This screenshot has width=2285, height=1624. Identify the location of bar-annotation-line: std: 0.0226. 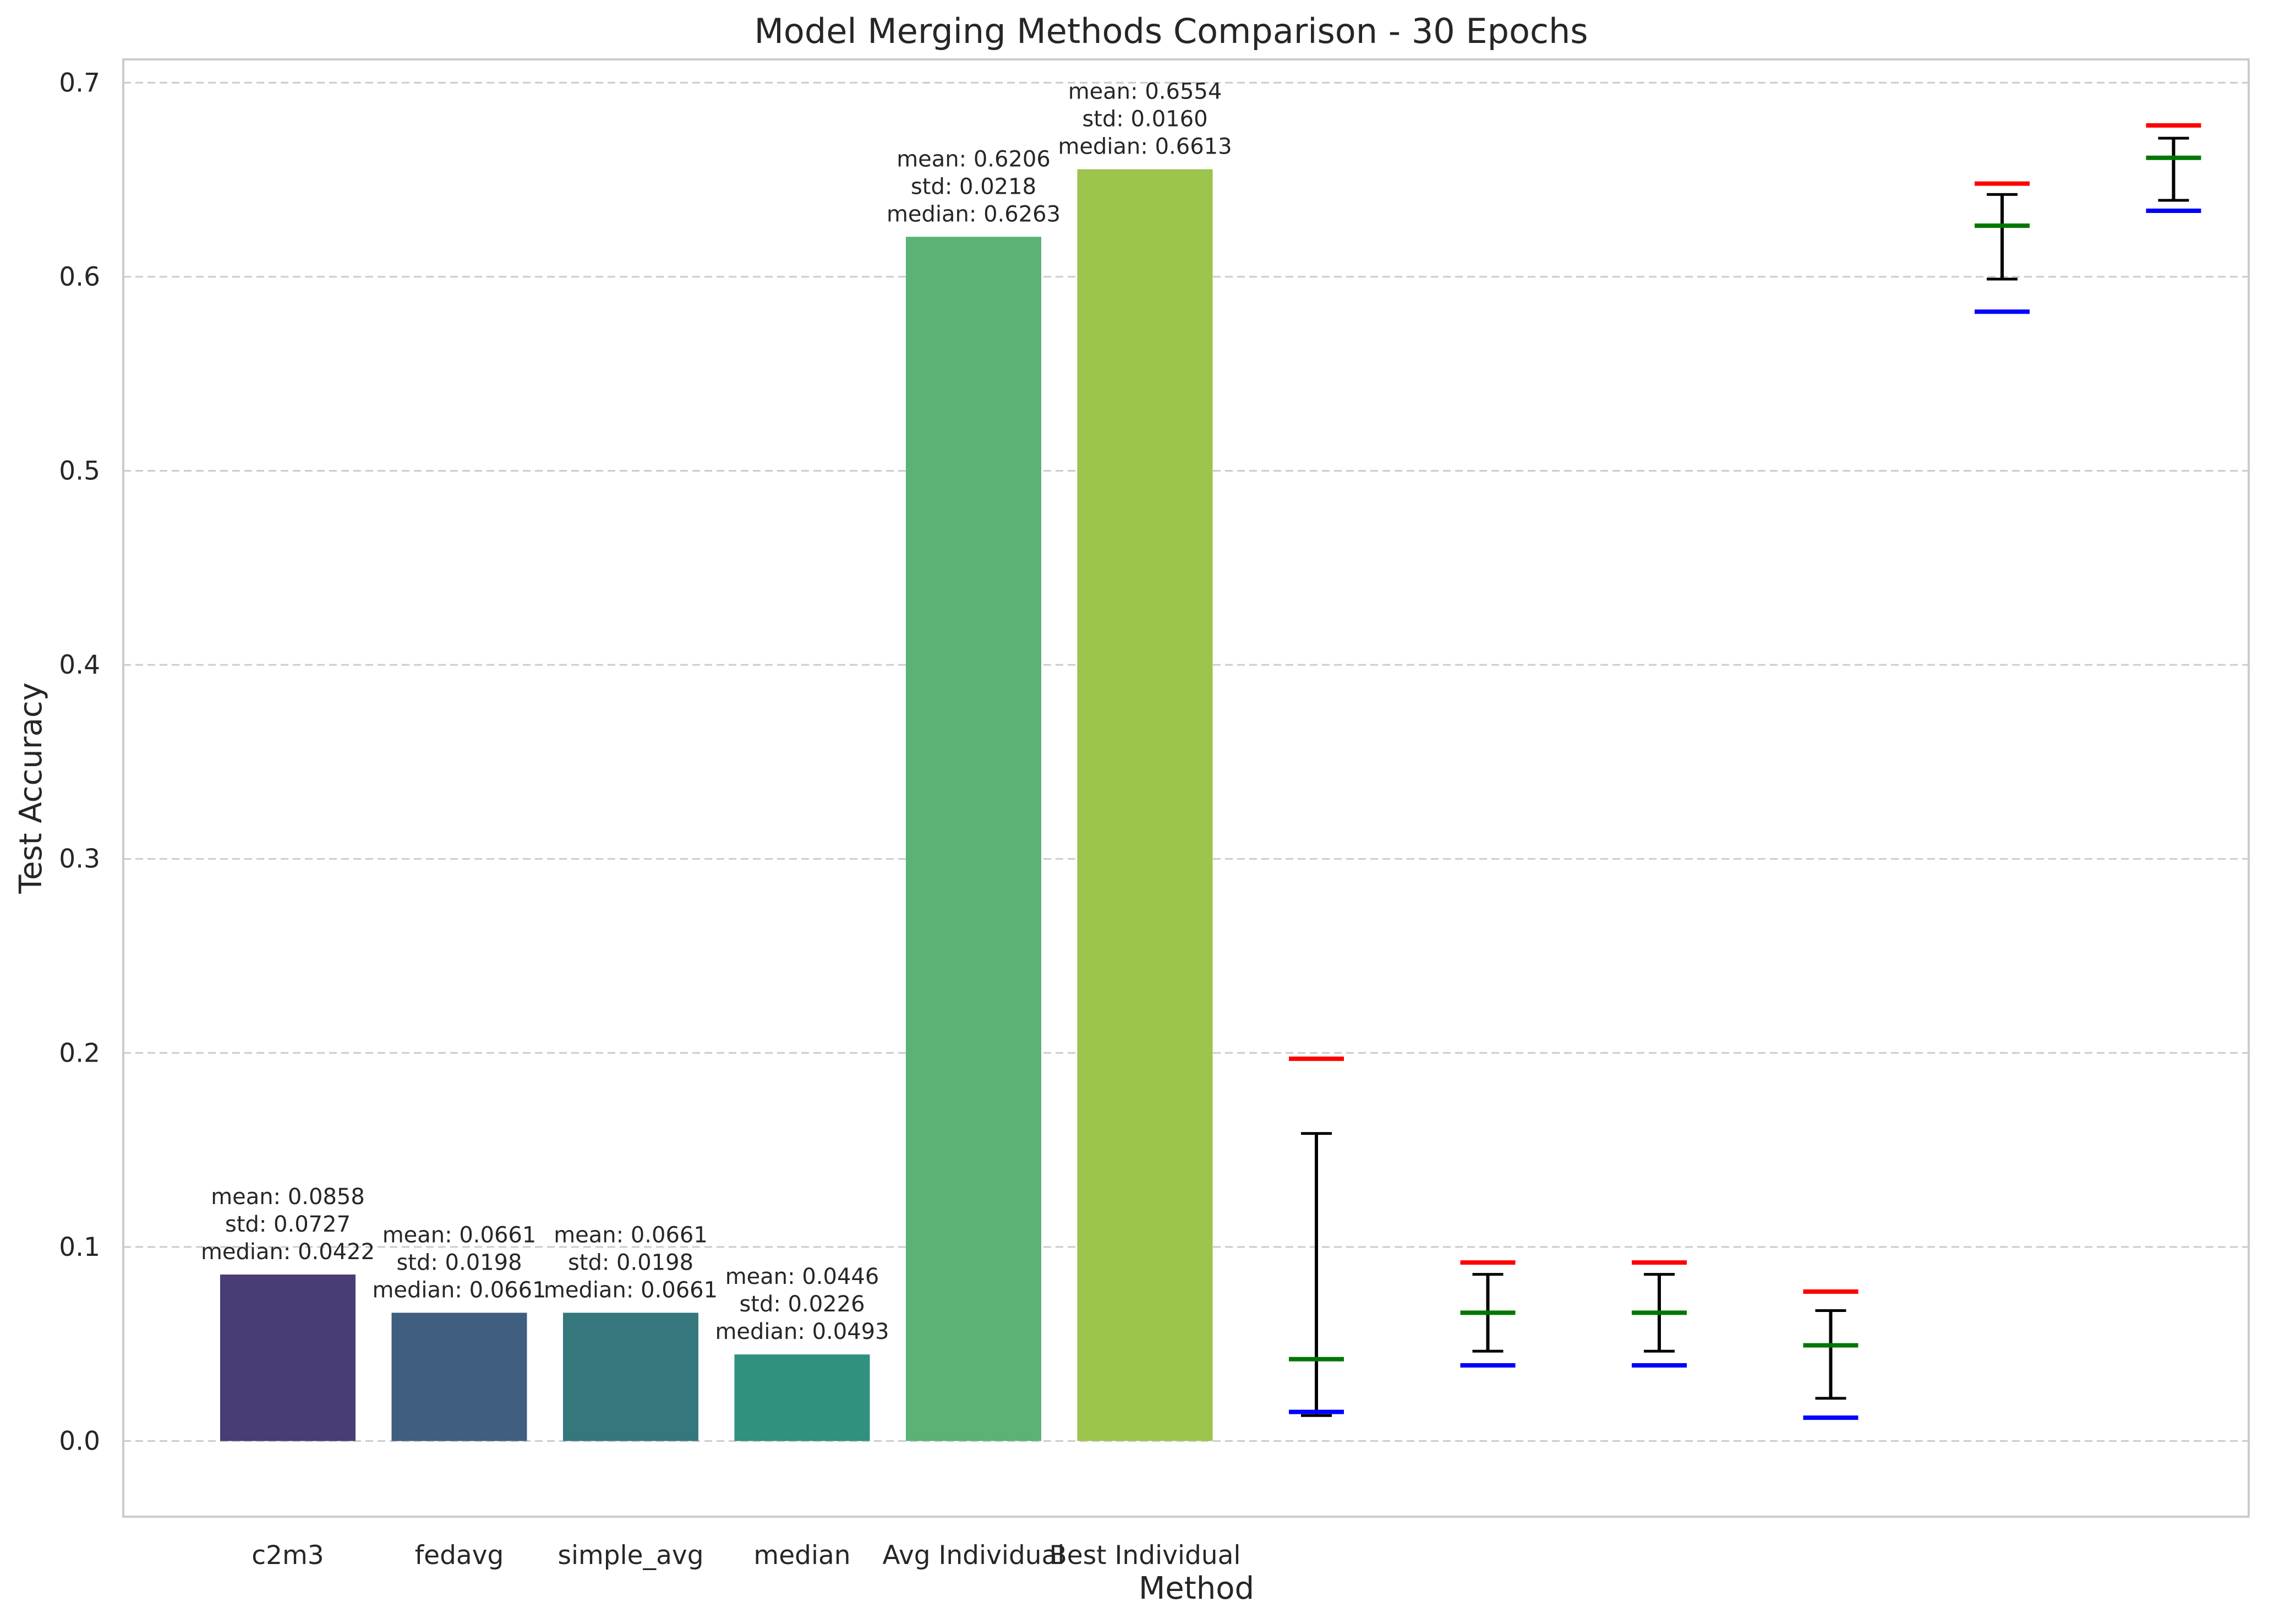
(802, 1304).